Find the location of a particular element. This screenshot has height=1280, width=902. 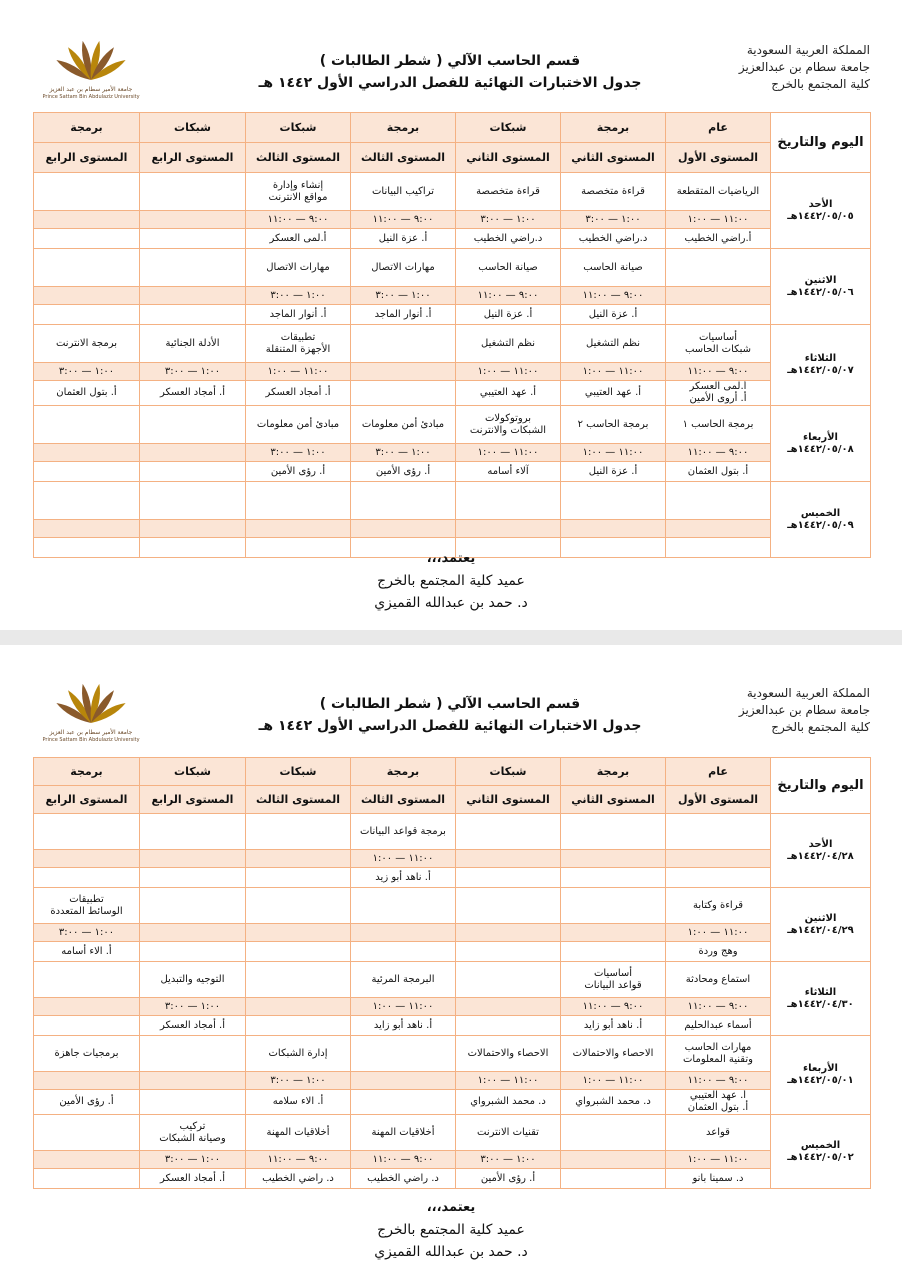

day-name: الخميس is located at coordinates (820, 1145).